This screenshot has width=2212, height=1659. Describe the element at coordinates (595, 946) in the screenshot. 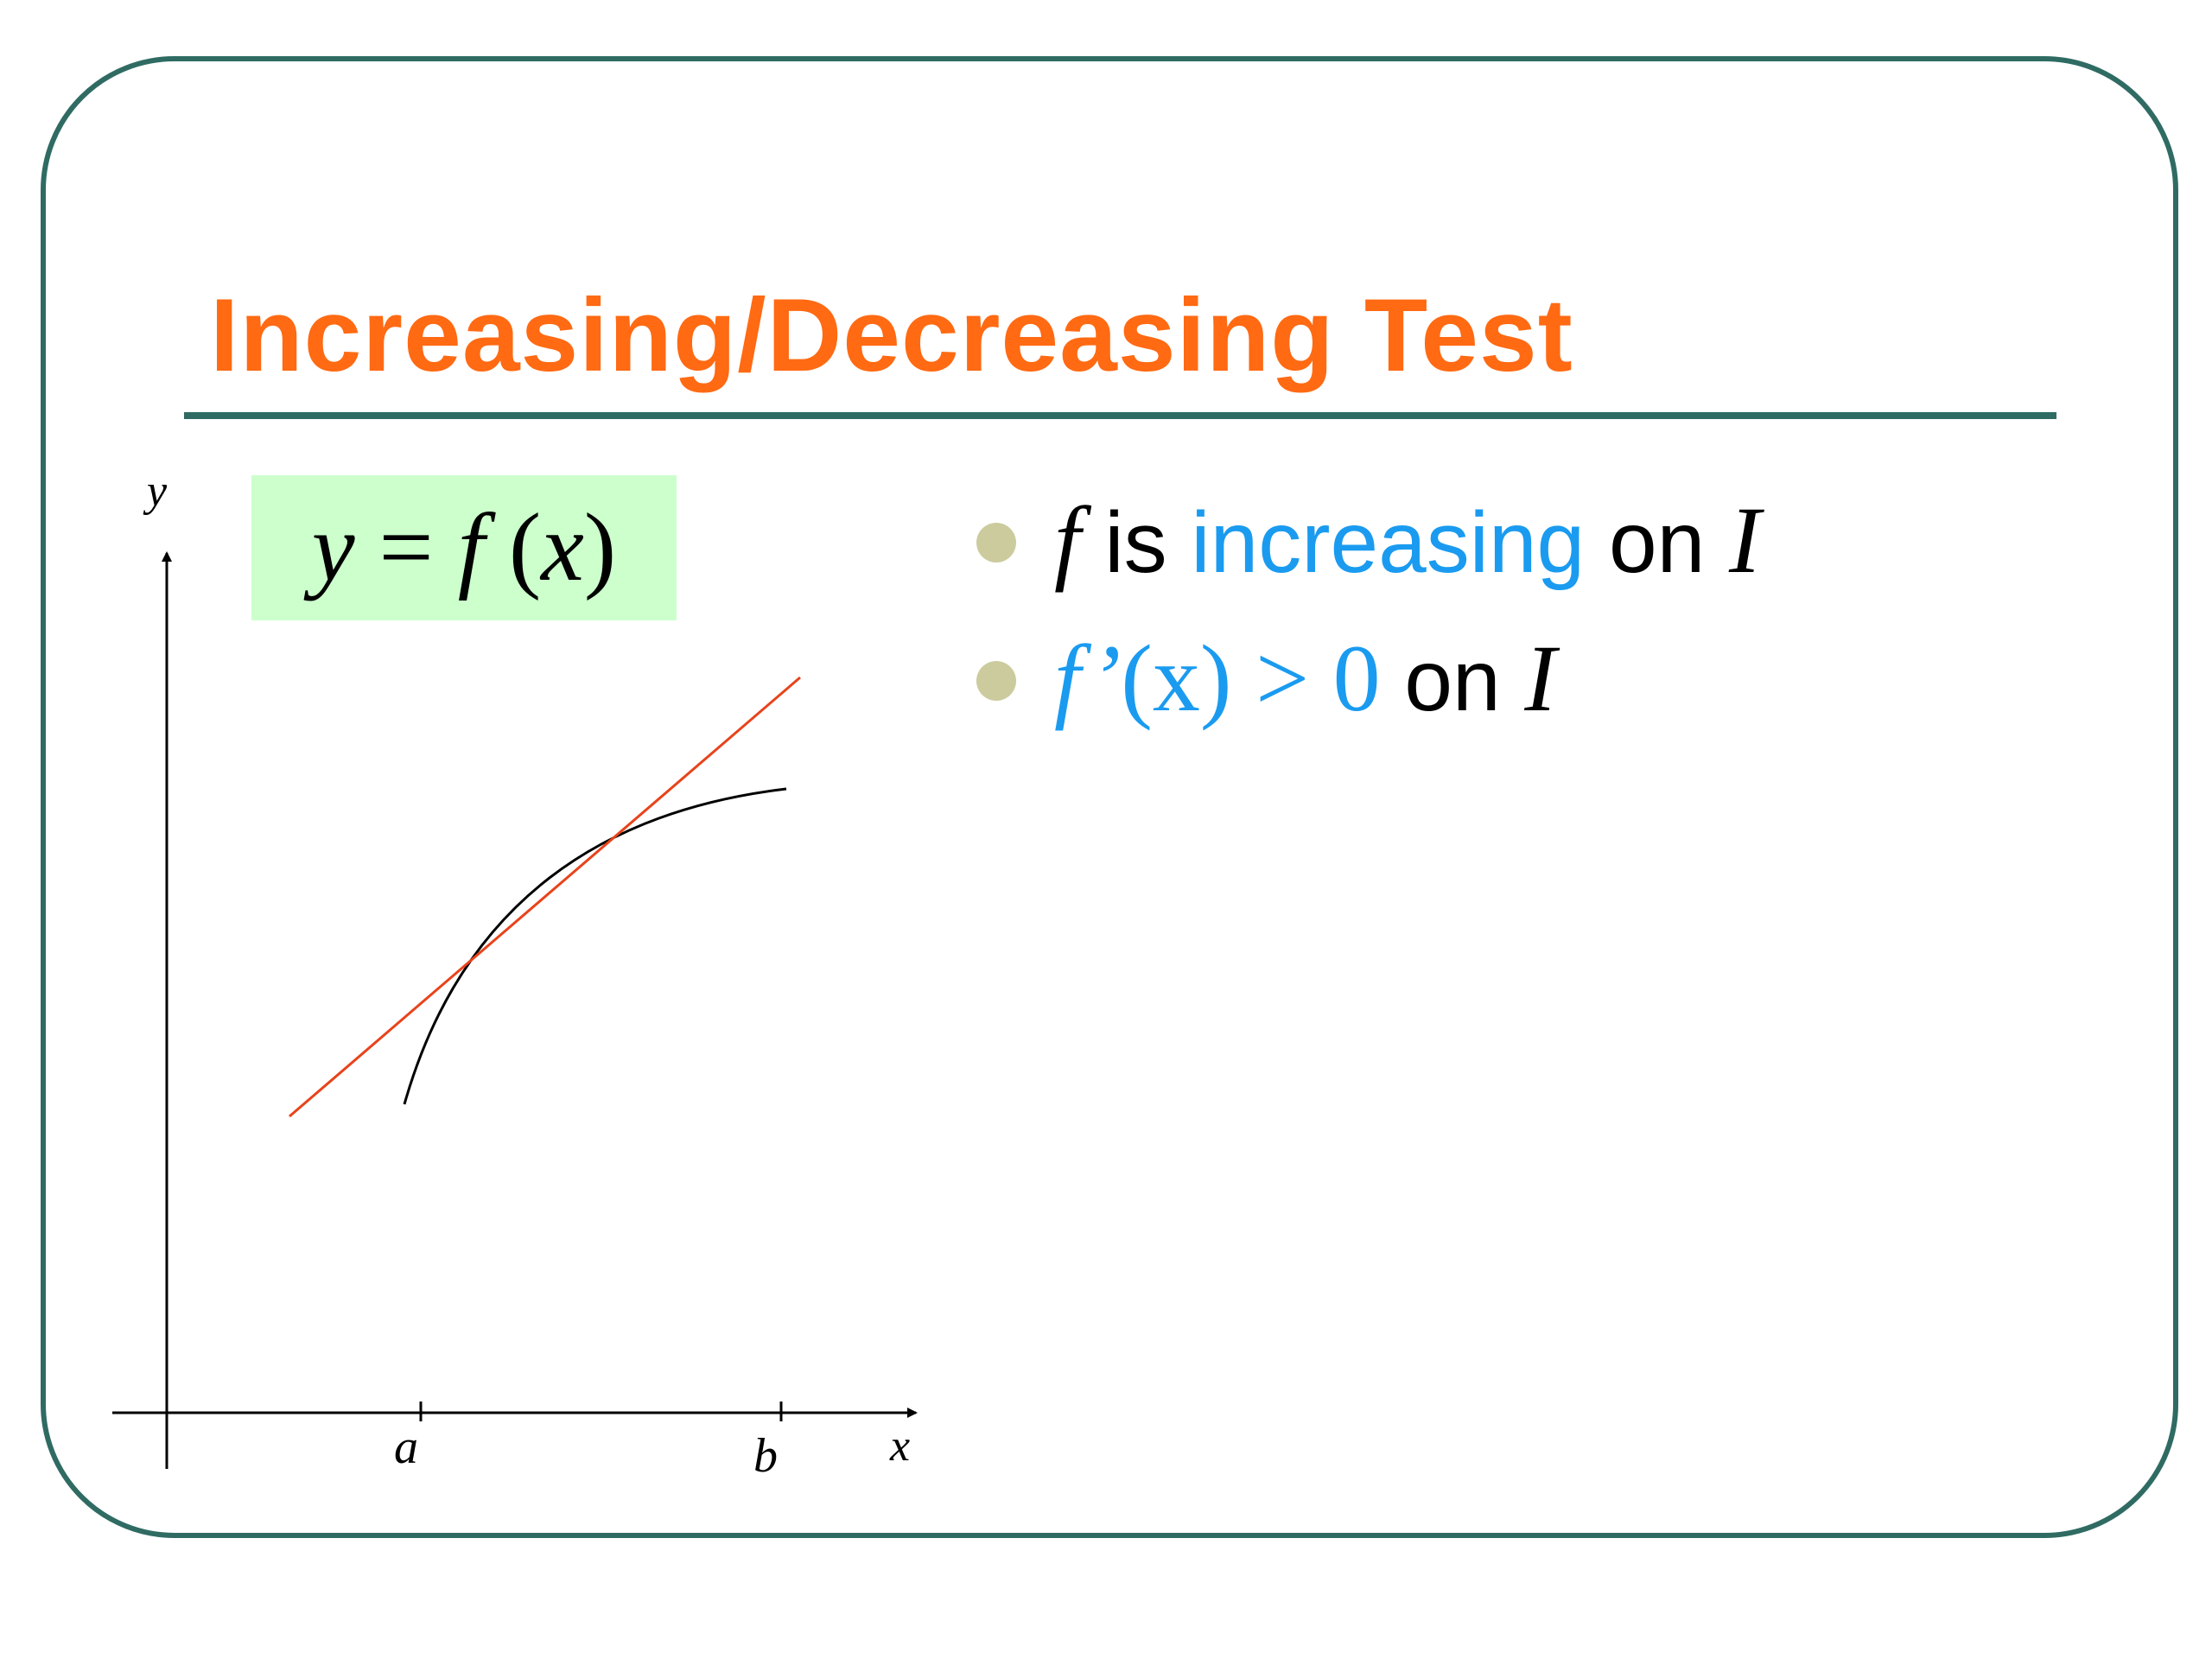

I see `function-curve` at that location.